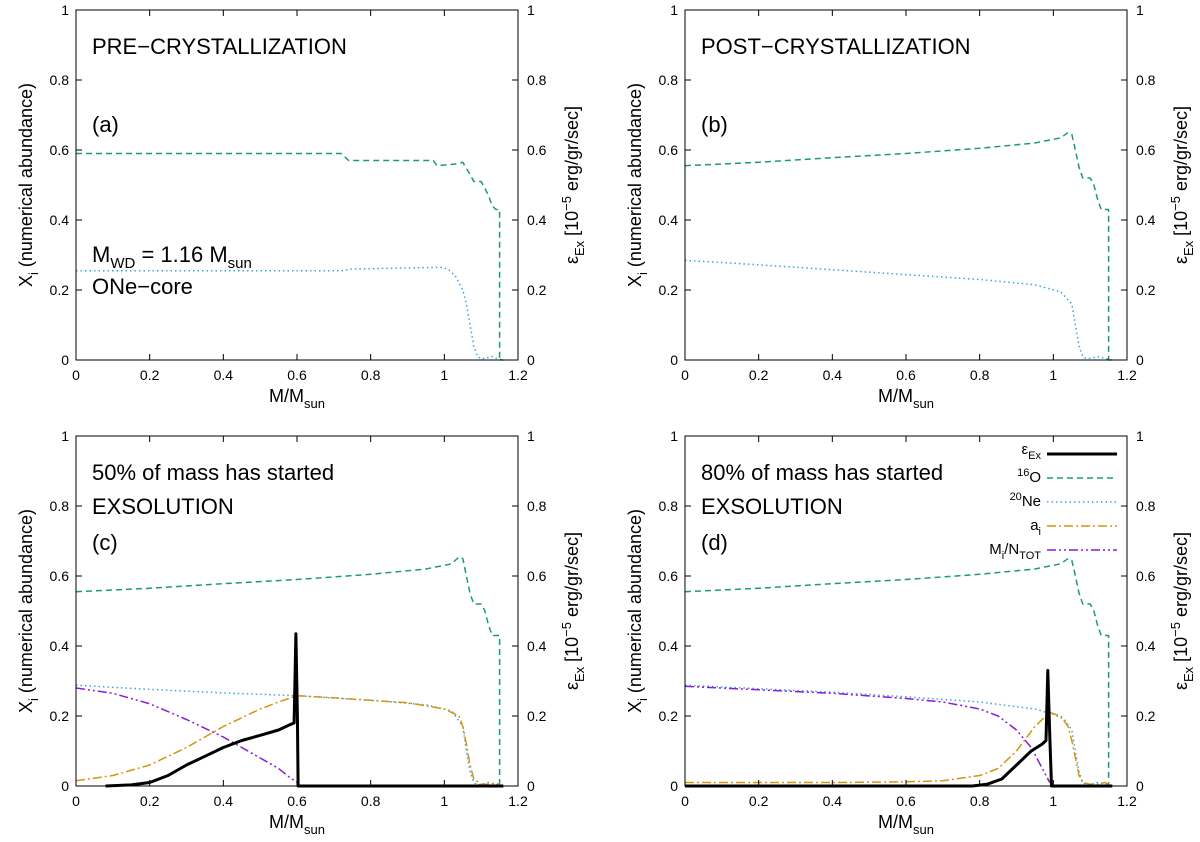 This screenshot has height=842, width=1200. Describe the element at coordinates (537, 150) in the screenshot. I see `panel-a-y2tick-label-3: 0.6` at that location.